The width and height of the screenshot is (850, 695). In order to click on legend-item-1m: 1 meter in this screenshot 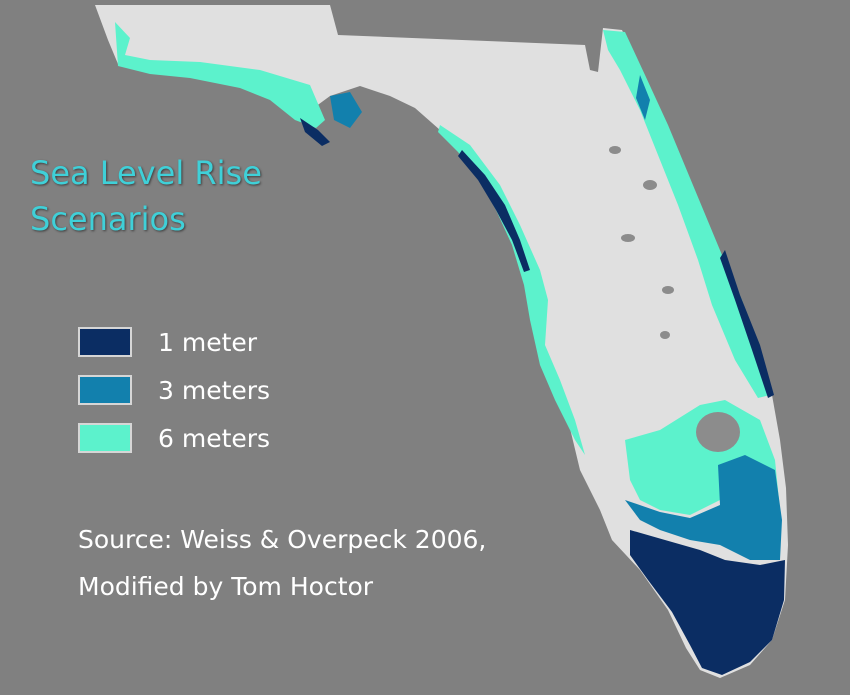, I will do `click(174, 342)`.